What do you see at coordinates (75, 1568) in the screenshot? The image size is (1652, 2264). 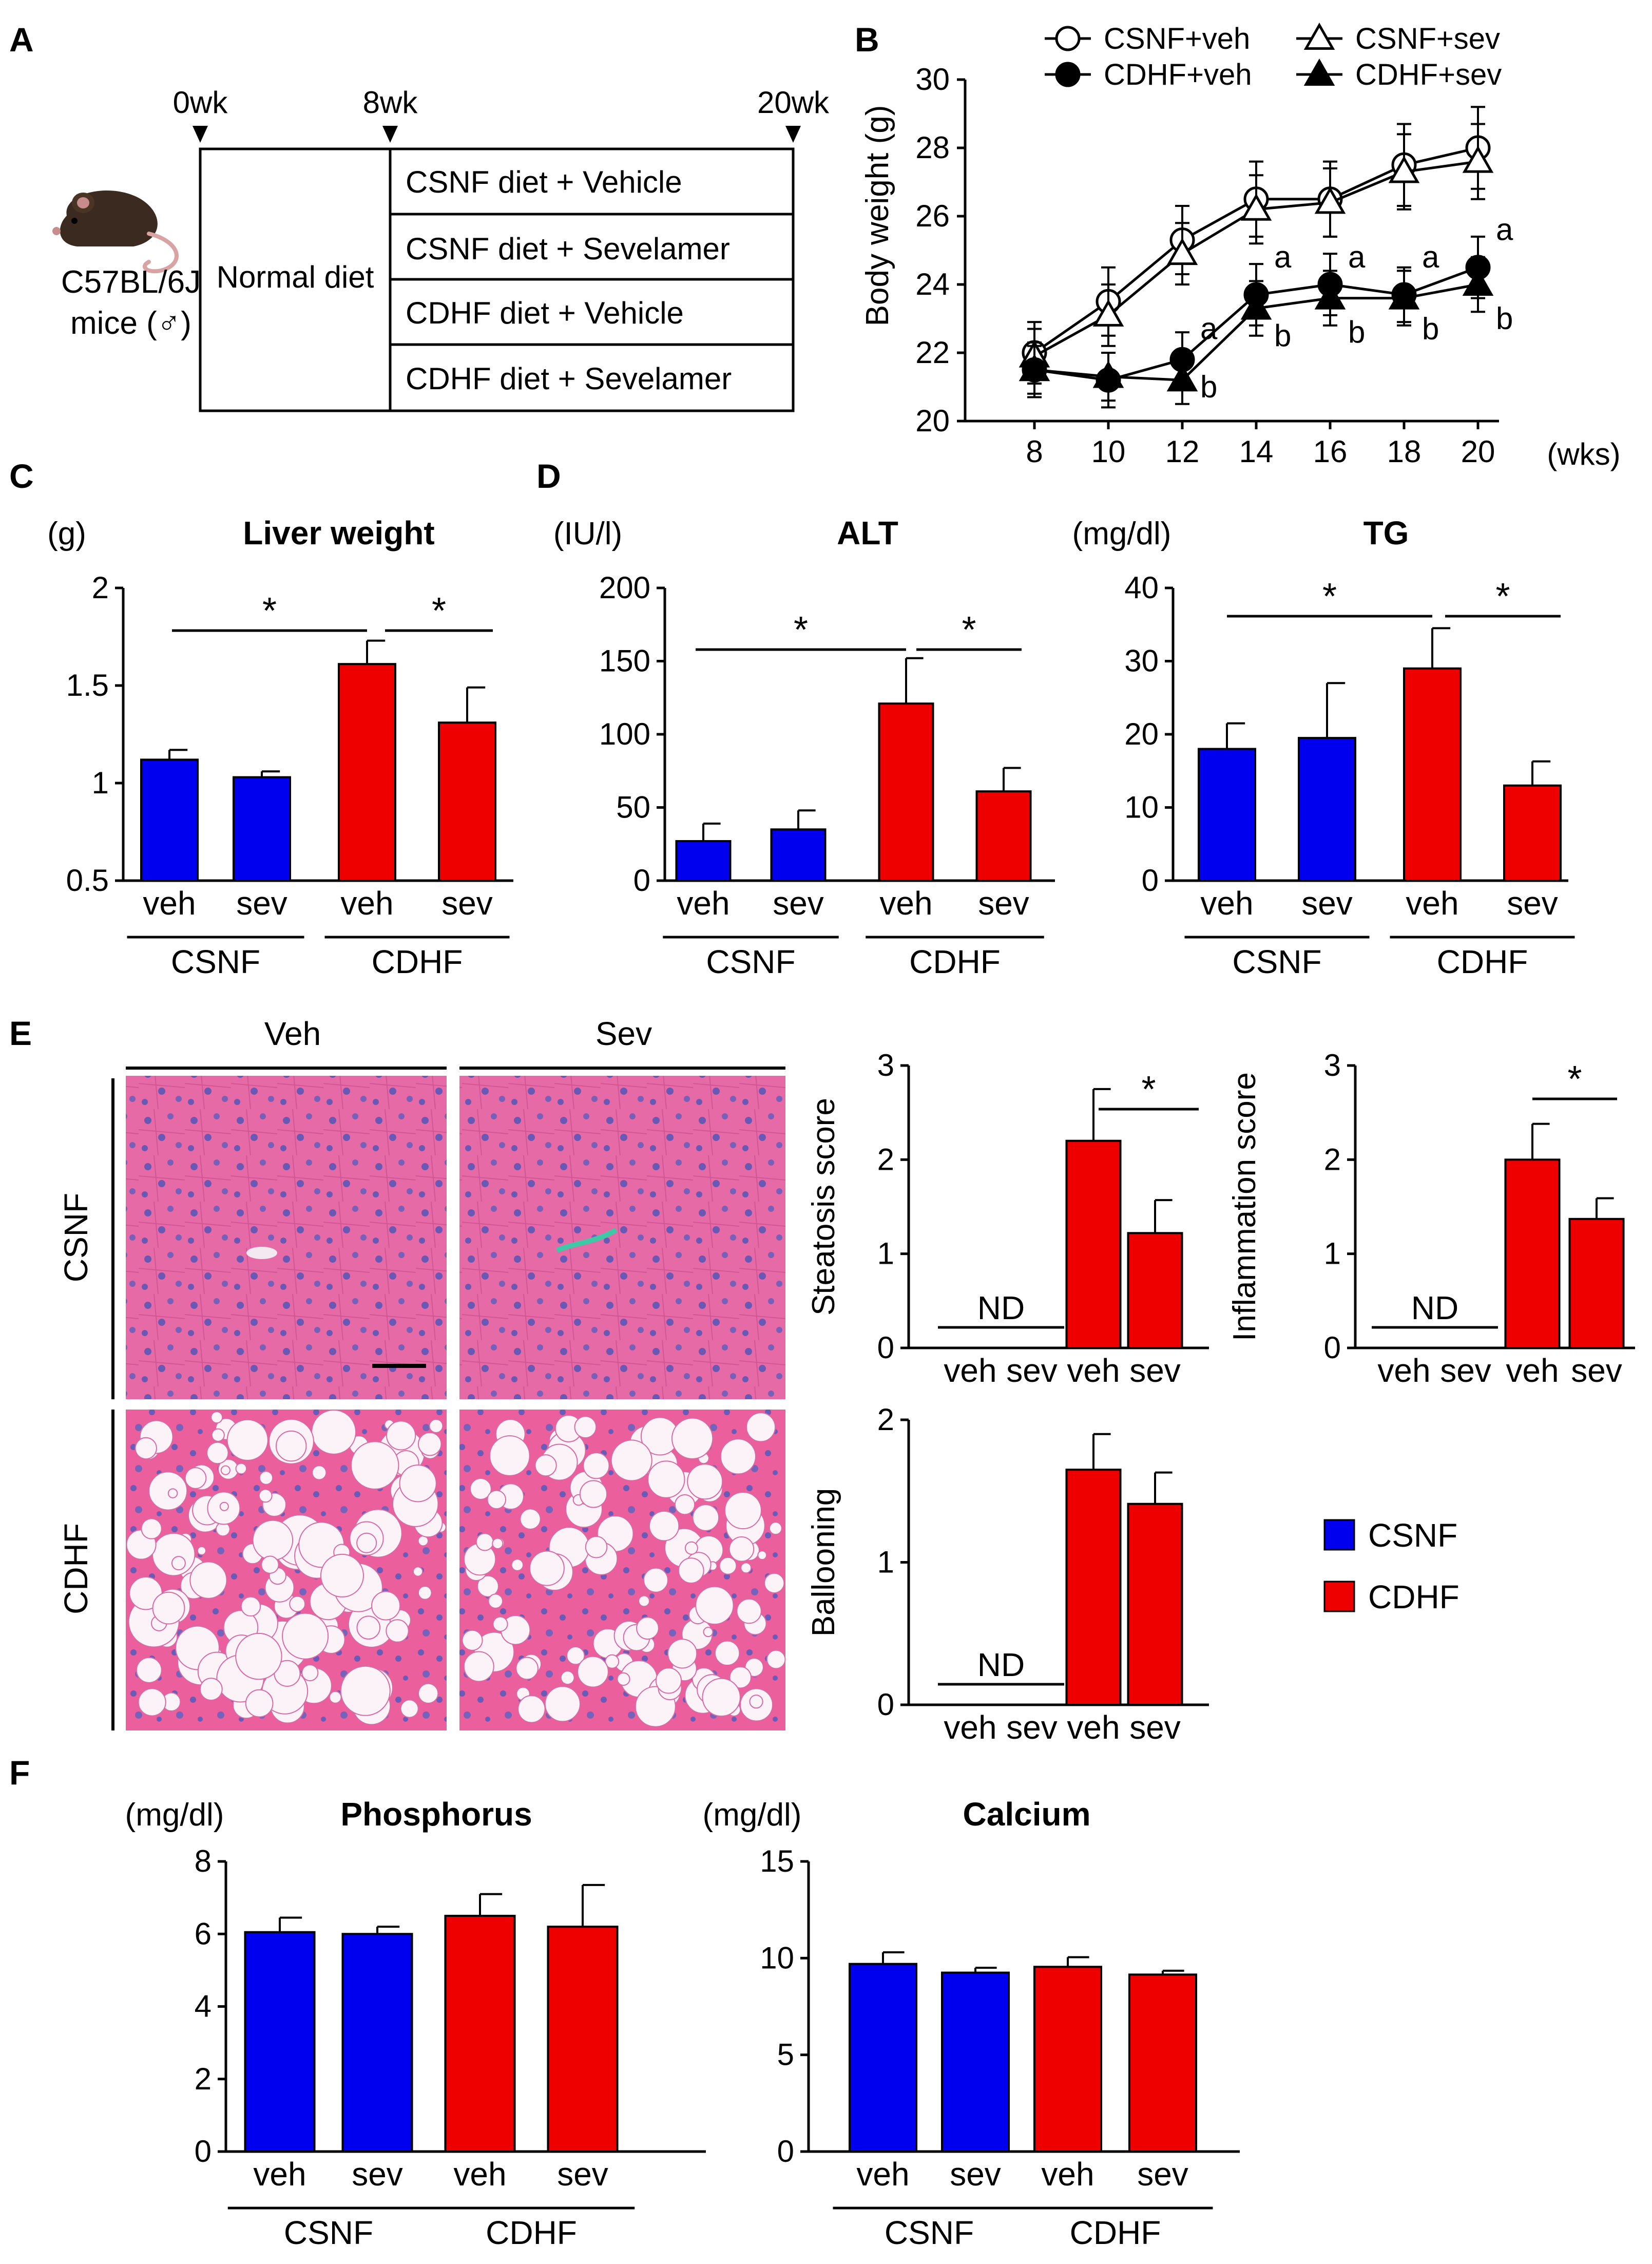 I see `histology-row-cdhf: CDHF` at bounding box center [75, 1568].